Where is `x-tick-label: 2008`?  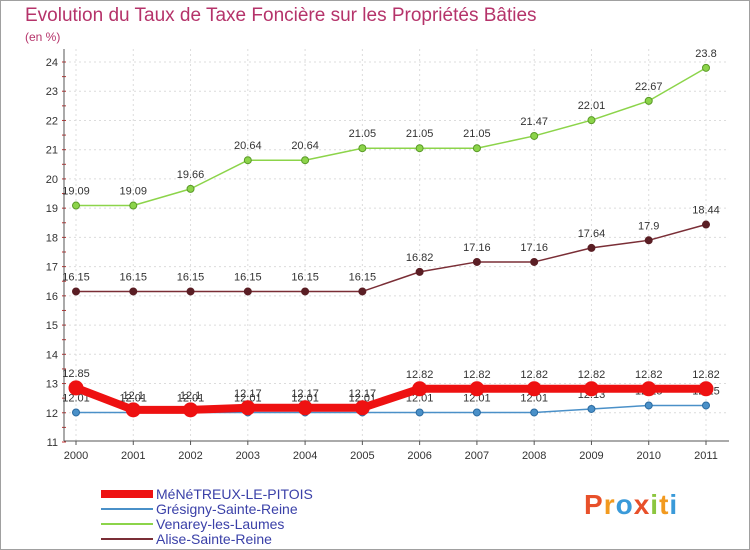 x-tick-label: 2008 is located at coordinates (534, 456).